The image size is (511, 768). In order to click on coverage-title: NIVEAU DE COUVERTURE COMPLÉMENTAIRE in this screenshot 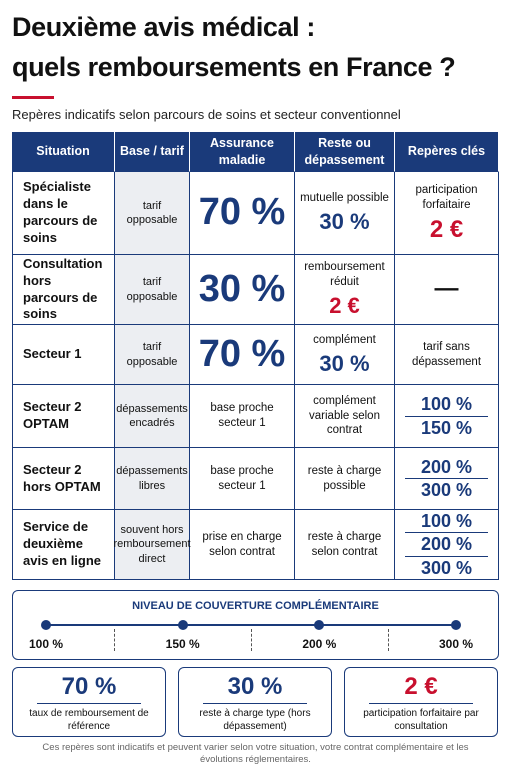, I will do `click(255, 606)`.